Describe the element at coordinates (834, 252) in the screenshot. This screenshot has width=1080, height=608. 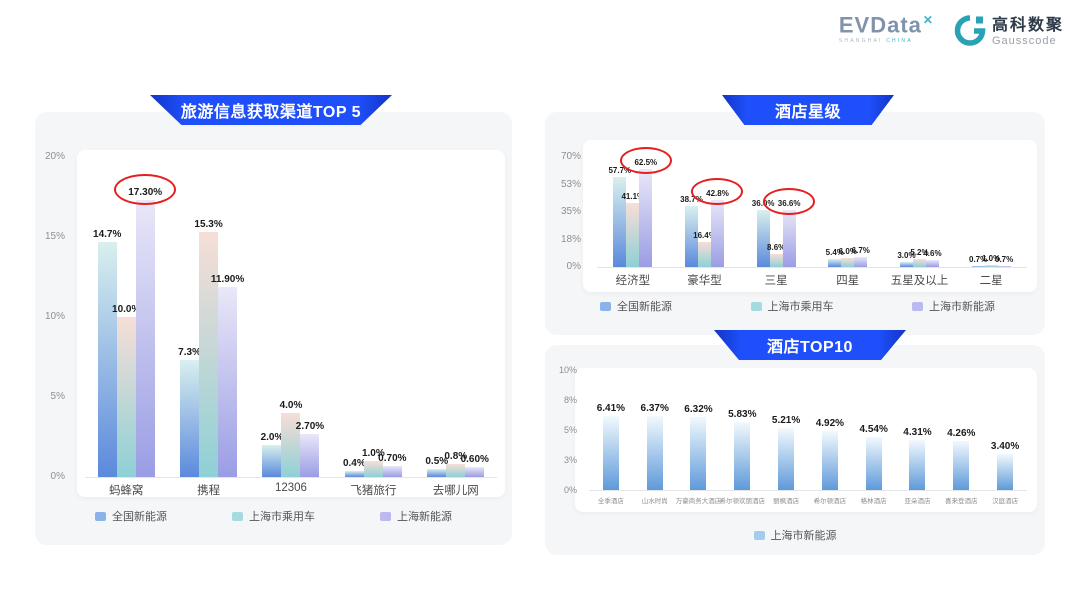
I see `value-label: 5.4%` at that location.